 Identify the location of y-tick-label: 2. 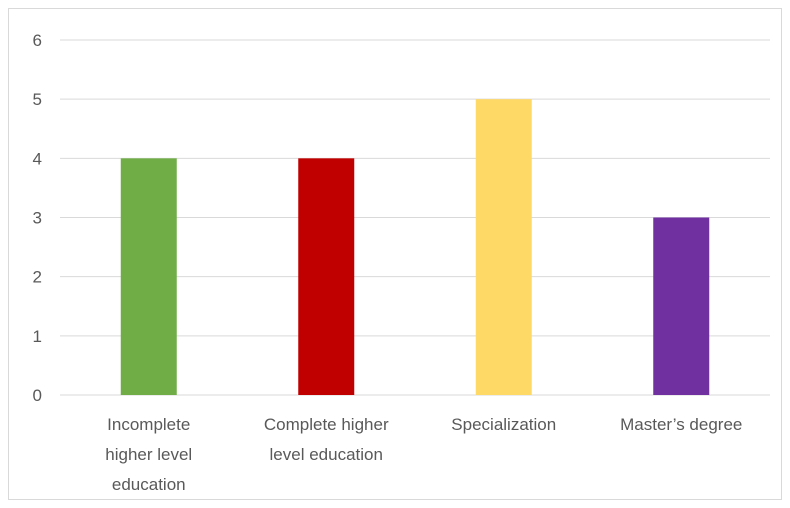
(37, 277).